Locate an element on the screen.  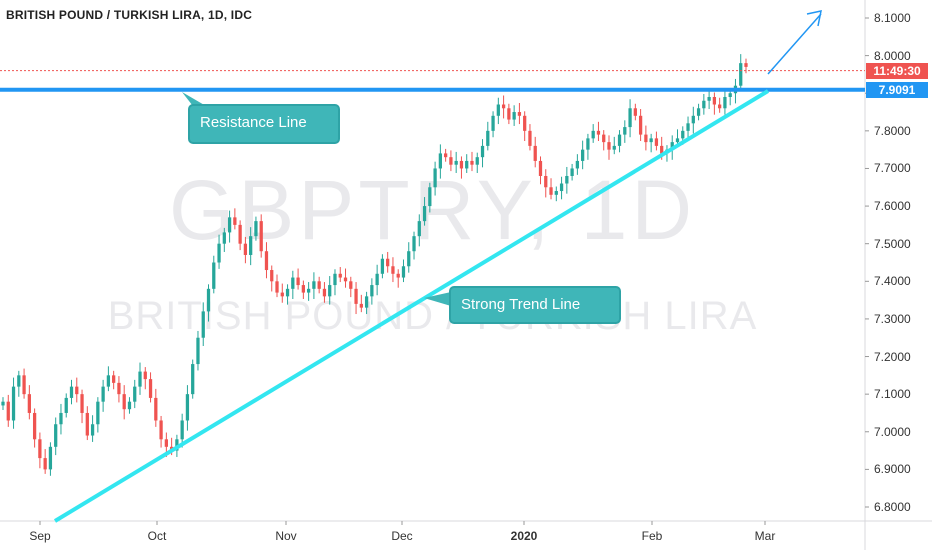
forecast-arrow-head is located at coordinates (814, 18).